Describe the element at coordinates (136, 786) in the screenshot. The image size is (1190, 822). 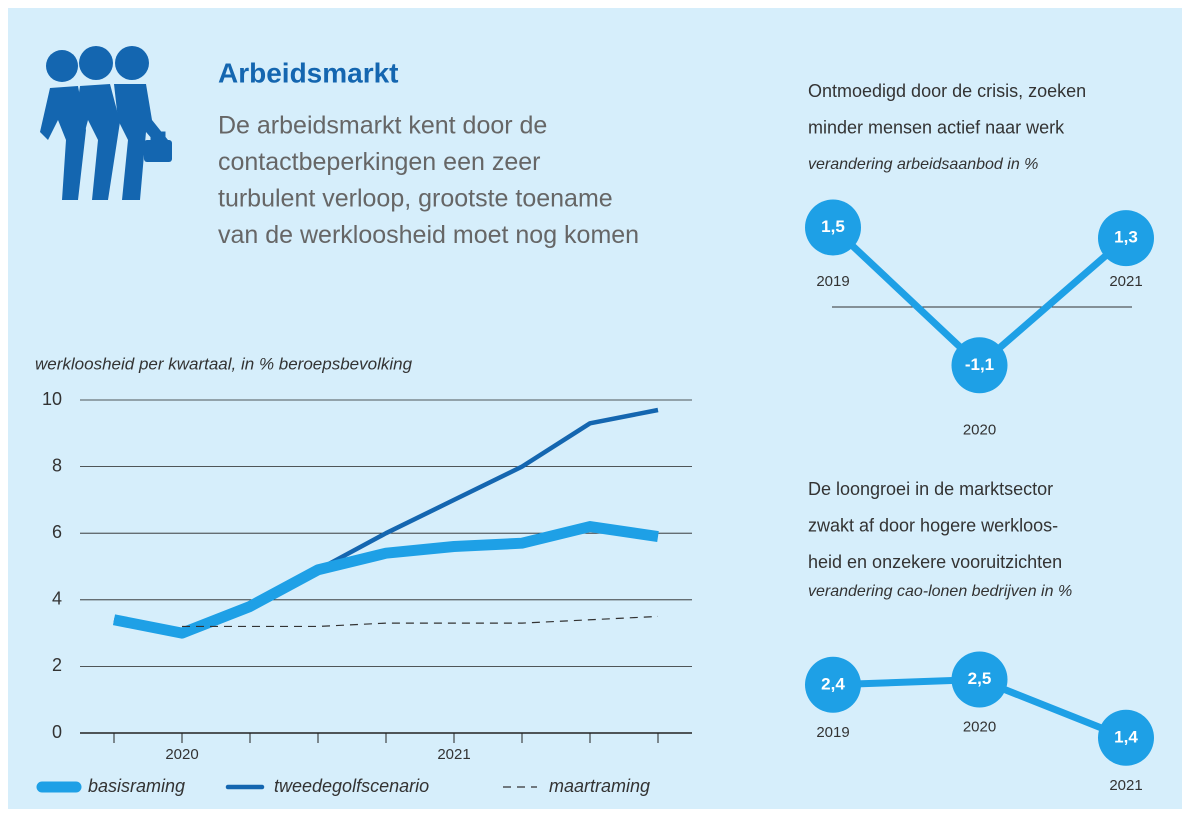
I see `legend-label: basisraming` at that location.